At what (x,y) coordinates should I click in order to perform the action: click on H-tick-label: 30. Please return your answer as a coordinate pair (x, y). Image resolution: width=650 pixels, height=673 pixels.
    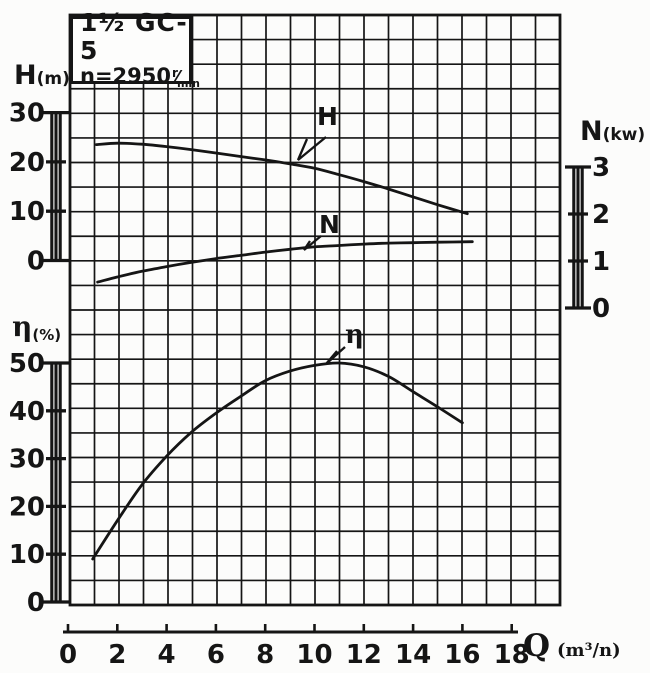
    Looking at the image, I should click on (27, 114).